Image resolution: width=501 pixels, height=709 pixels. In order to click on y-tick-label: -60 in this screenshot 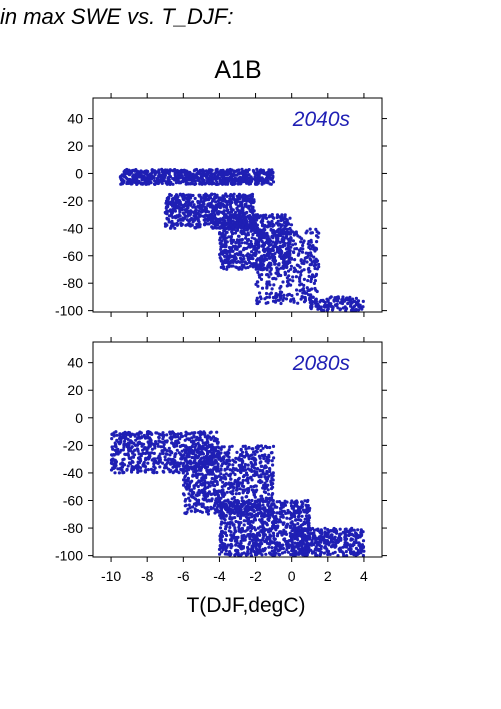, I will do `click(73, 256)`.